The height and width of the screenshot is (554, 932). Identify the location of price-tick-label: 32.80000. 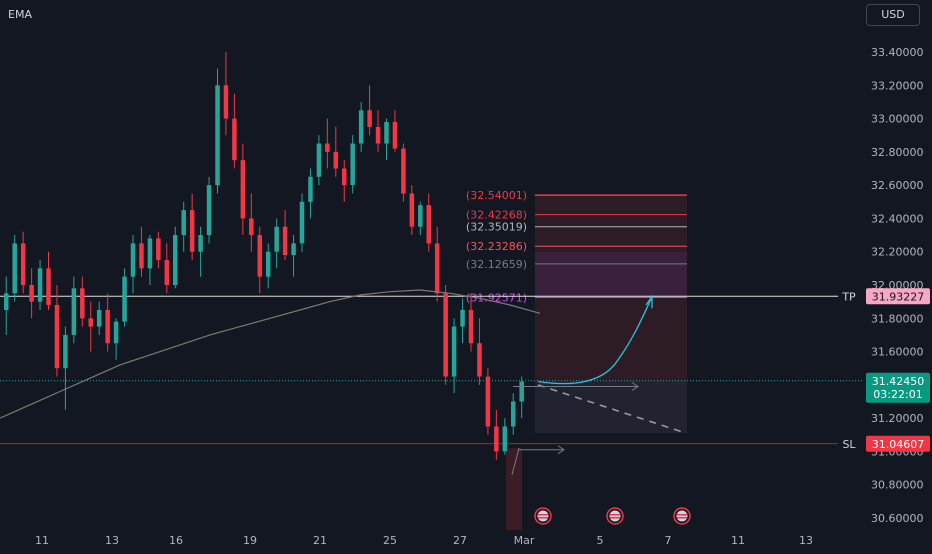
(897, 152).